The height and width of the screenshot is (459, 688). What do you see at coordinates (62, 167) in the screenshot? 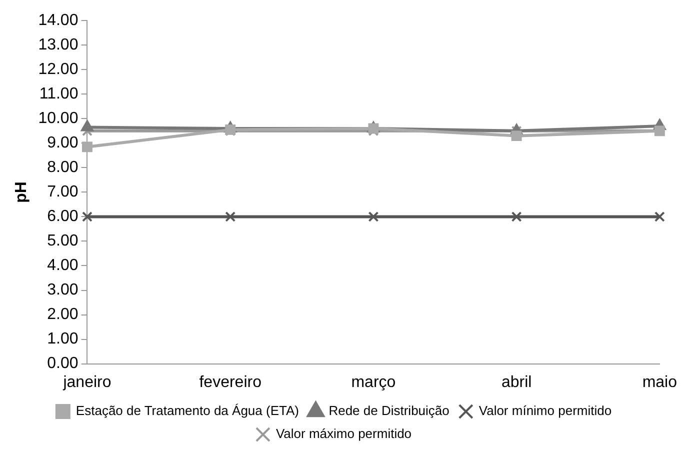
I see `y-tick-label: 8.00` at bounding box center [62, 167].